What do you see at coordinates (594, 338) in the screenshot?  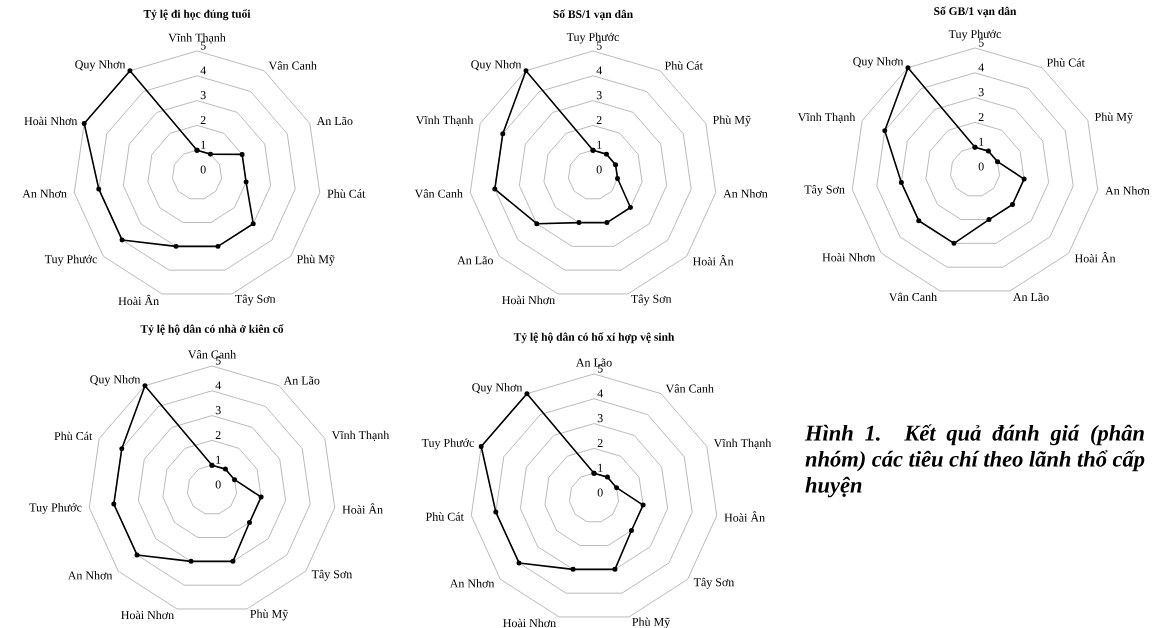 I see `chart-title: Tỷ lệ hộ dân có hố xí hợp vệ sinh` at bounding box center [594, 338].